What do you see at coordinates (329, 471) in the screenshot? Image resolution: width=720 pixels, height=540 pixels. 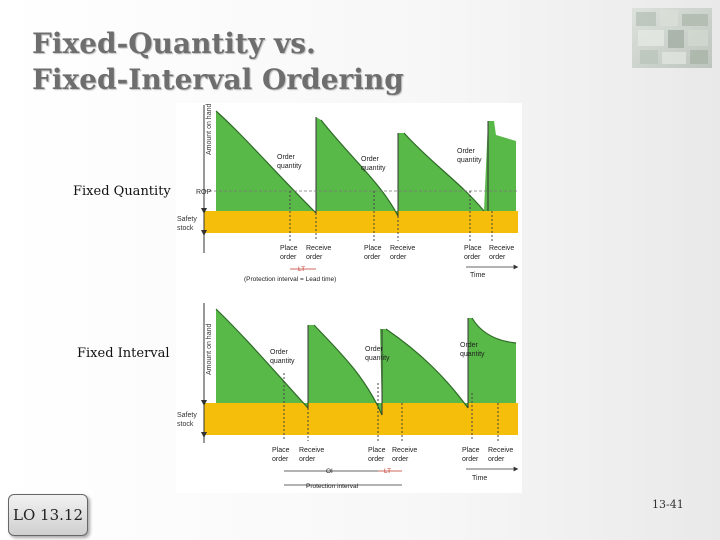 I see `order-interval-label: OI` at bounding box center [329, 471].